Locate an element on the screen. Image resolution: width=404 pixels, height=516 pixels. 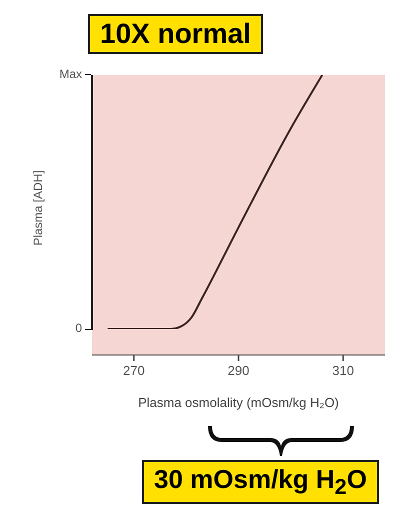
text: 0 is located at coordinates (78, 328).